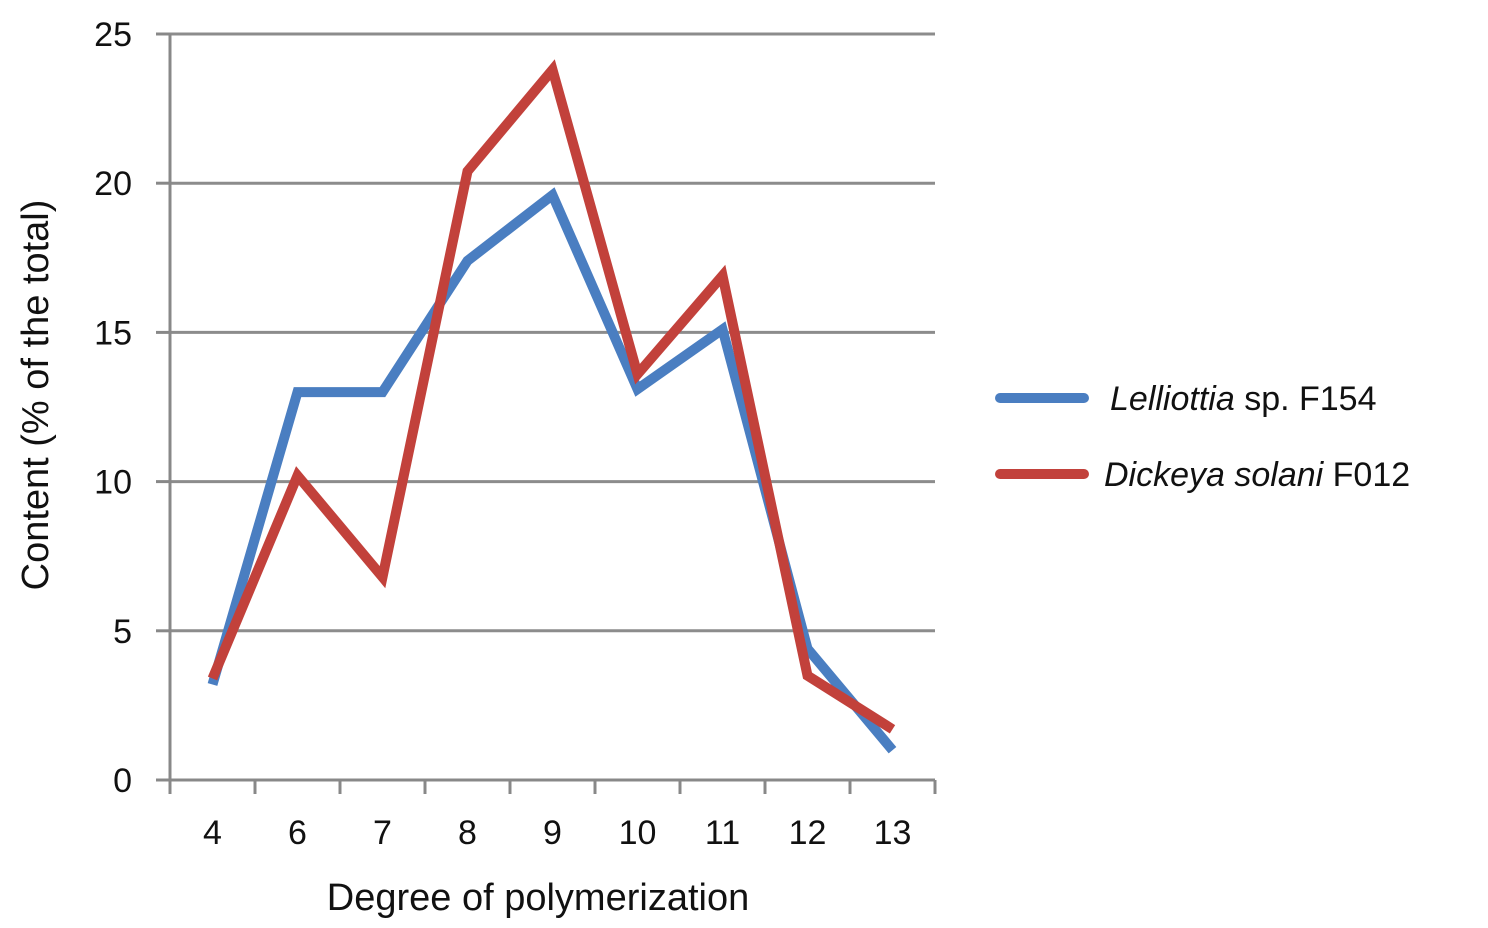 This screenshot has height=928, width=1488. I want to click on y-tick-label-0: 0, so click(122, 781).